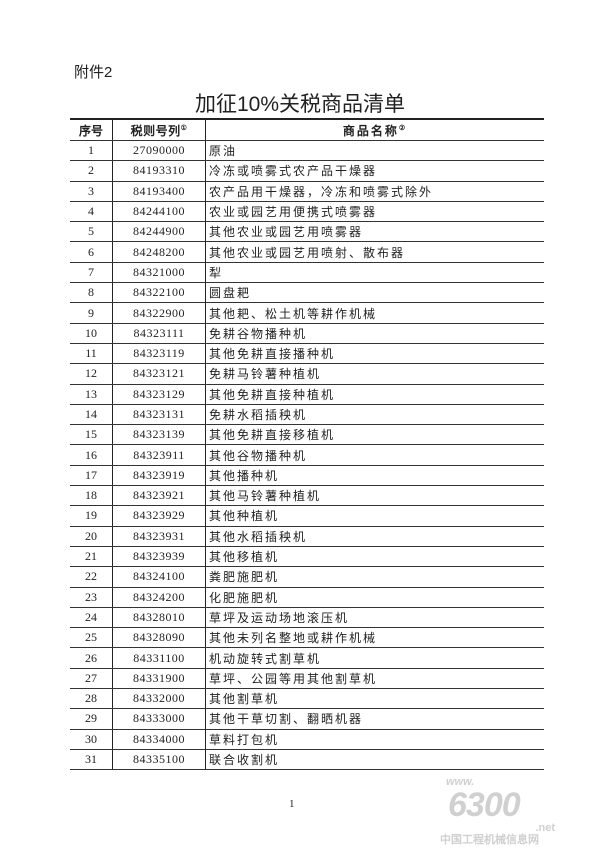 The image size is (600, 849). Describe the element at coordinates (91, 293) in the screenshot. I see `row-index: 8` at that location.